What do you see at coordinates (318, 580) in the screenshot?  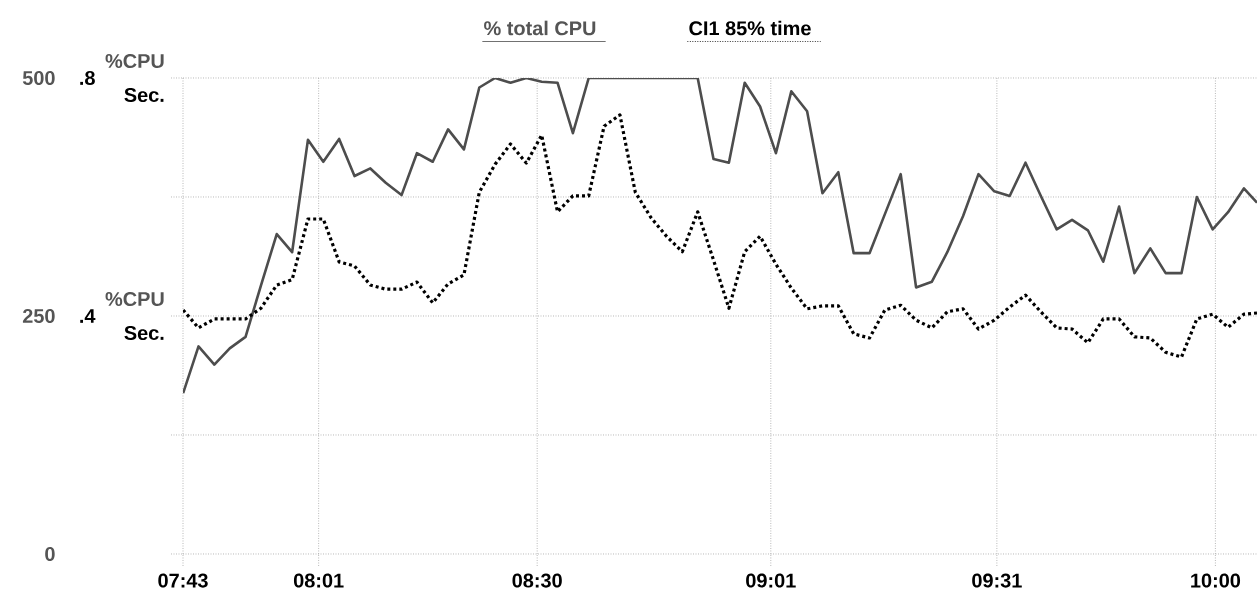 I see `x-tick-label: 08:01` at bounding box center [318, 580].